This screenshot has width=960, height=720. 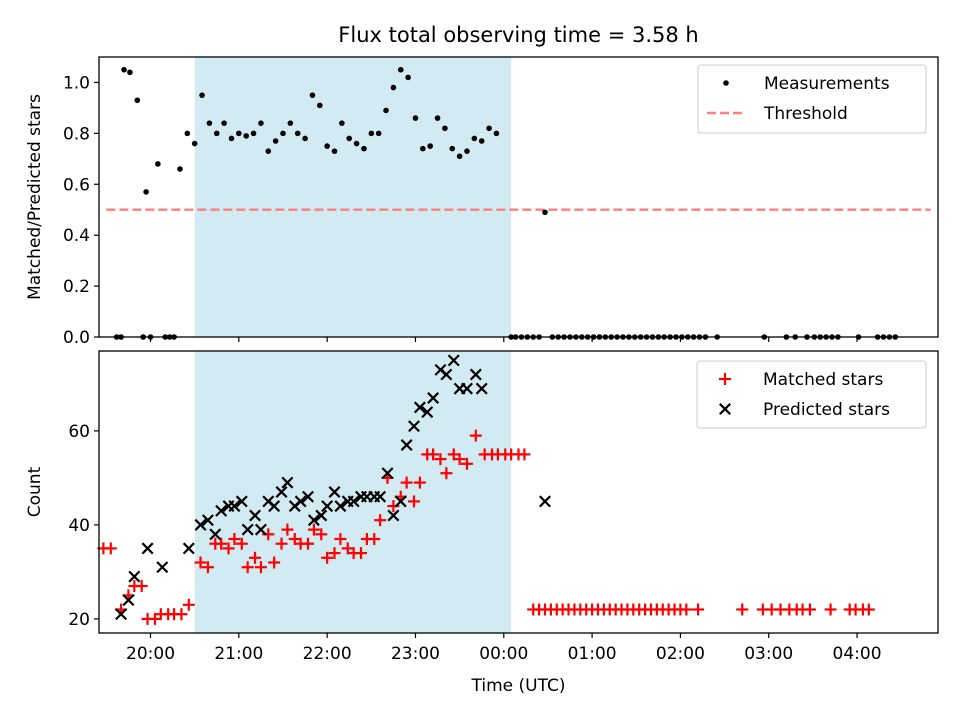 I want to click on y-tick-label: 1.0, so click(x=76, y=83).